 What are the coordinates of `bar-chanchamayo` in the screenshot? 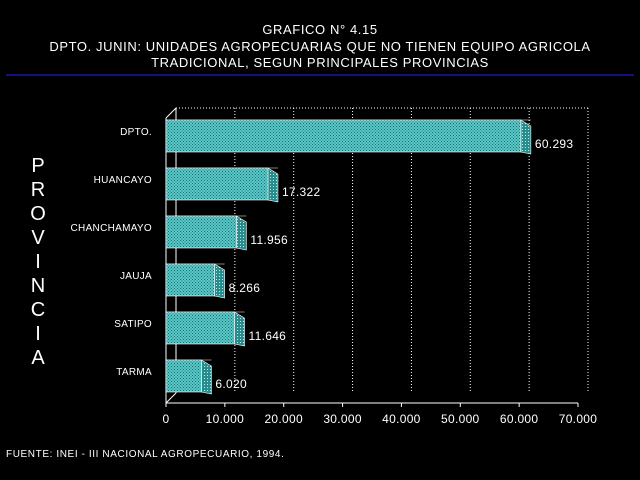 It's located at (206, 233).